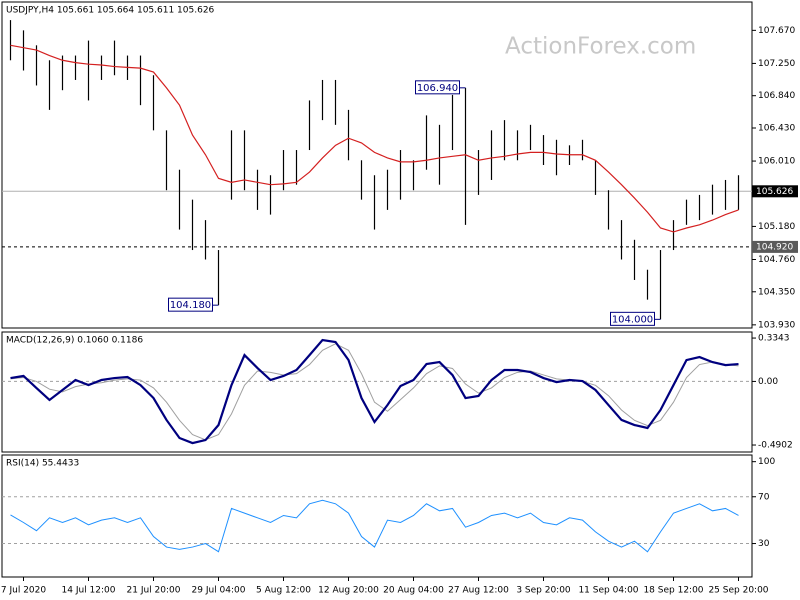 Image resolution: width=800 pixels, height=600 pixels. Describe the element at coordinates (74, 341) in the screenshot. I see `macd-title: MACD(12,26,9) 0.1060 0.1186` at that location.